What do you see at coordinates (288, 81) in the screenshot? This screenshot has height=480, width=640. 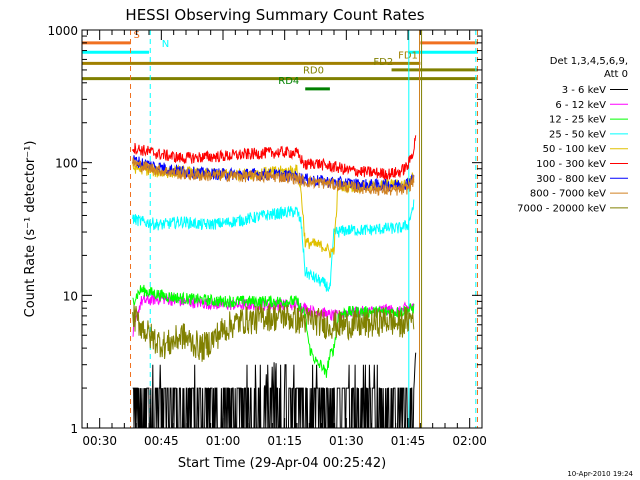 I see `flag-label-rd4: RD4` at bounding box center [288, 81].